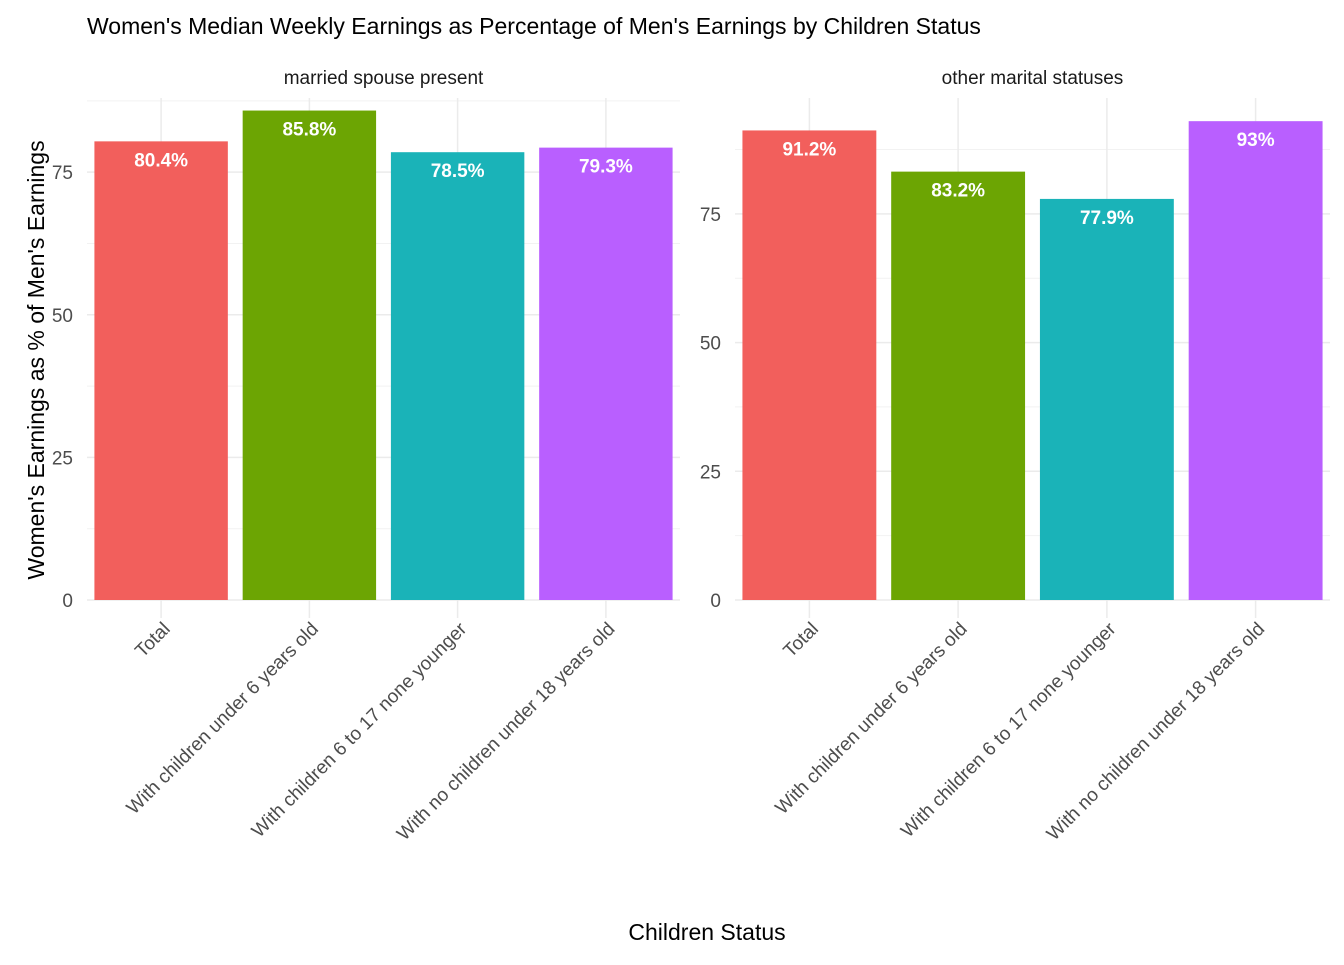 The width and height of the screenshot is (1344, 965). Describe the element at coordinates (706, 932) in the screenshot. I see `x-axis-title: Children Status` at that location.